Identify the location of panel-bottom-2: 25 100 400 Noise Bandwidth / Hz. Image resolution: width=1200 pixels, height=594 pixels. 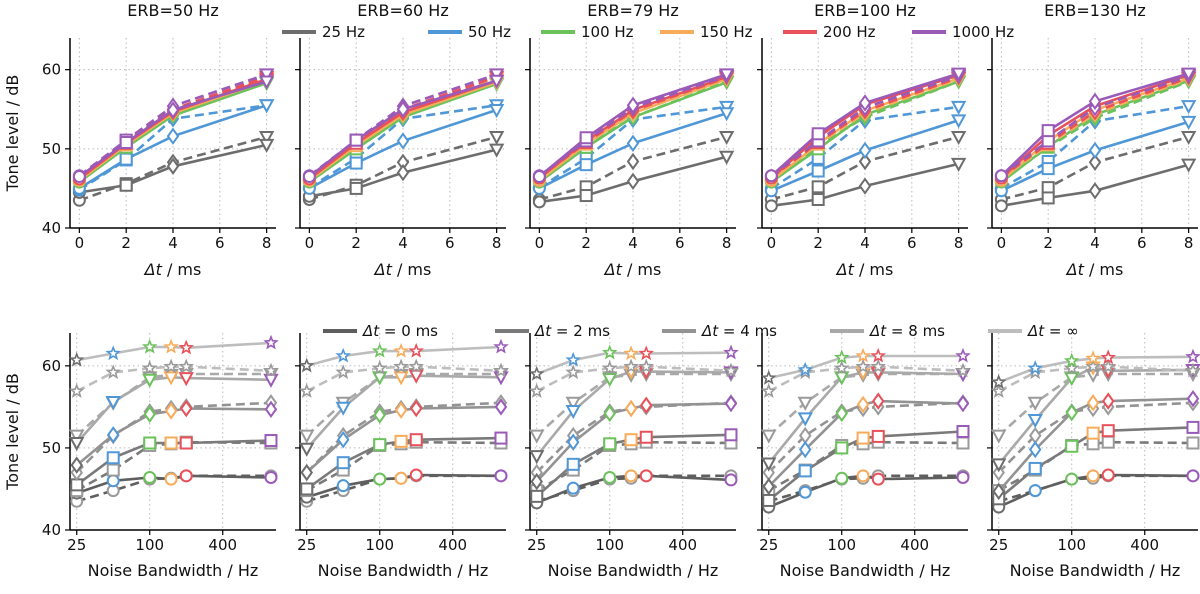
(402, 456).